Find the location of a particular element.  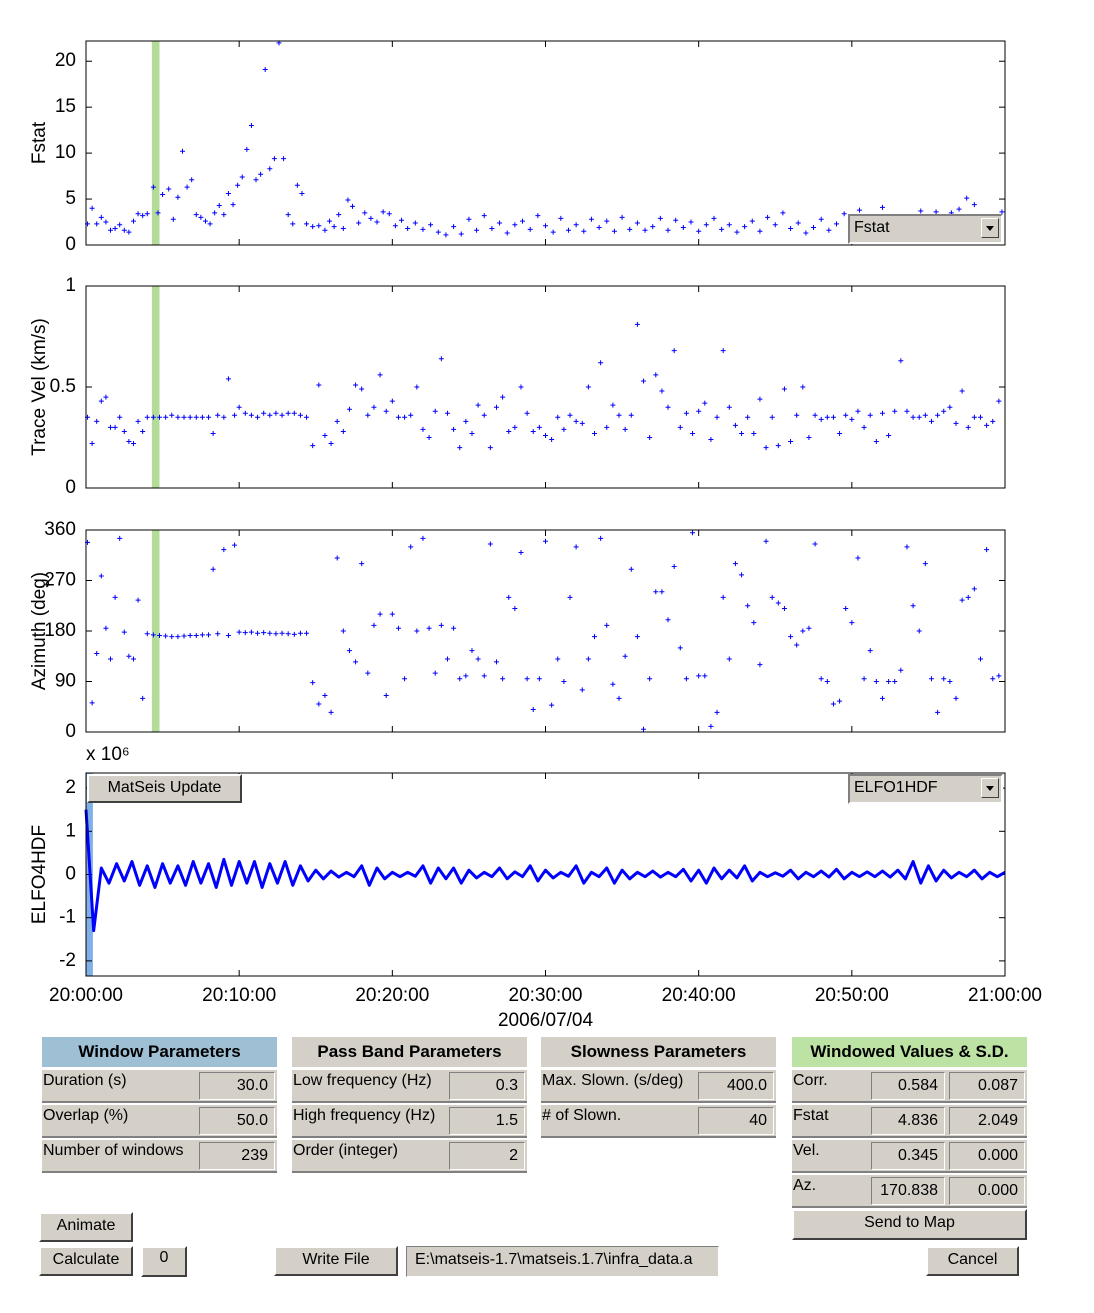

file-path-field: E:\matseis-1.7\matseis.1.7\infra_data.a is located at coordinates (562, 1261).